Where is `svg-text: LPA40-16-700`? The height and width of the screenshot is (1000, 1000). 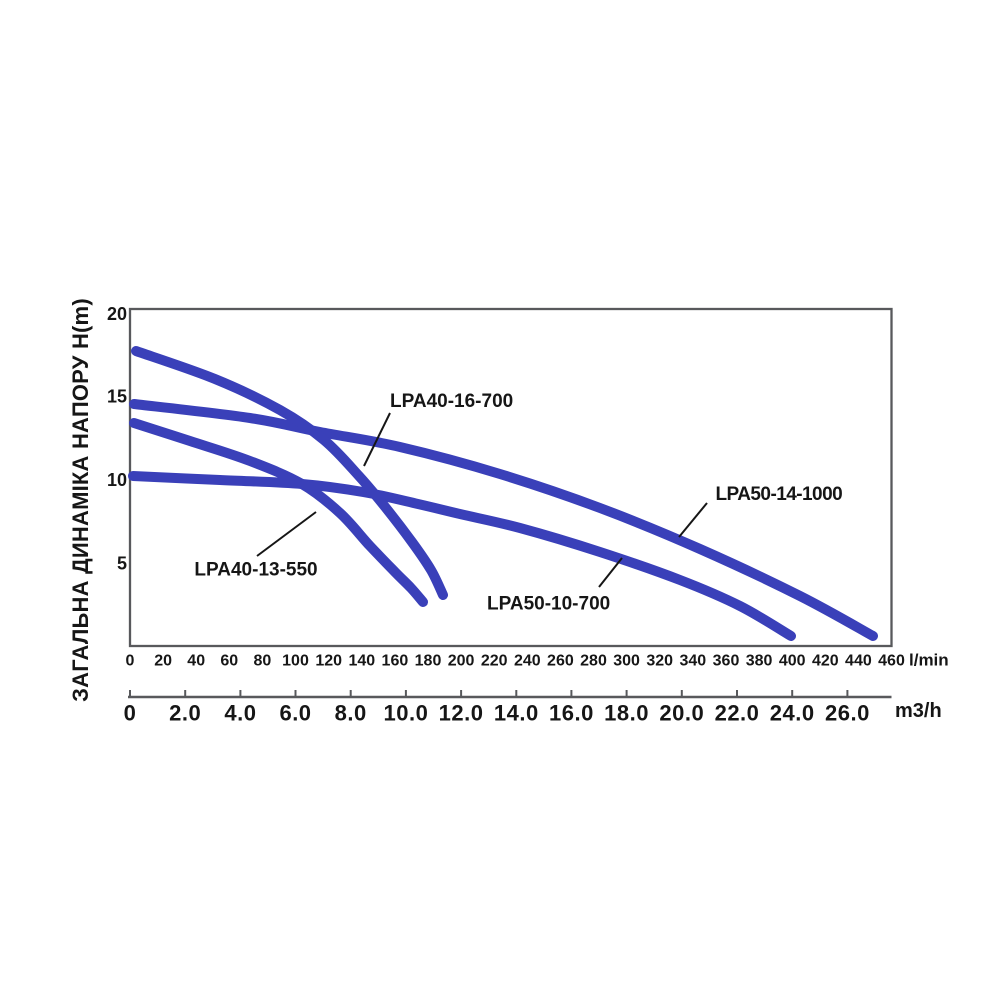
svg-text: LPA40-16-700 is located at coordinates (451, 401).